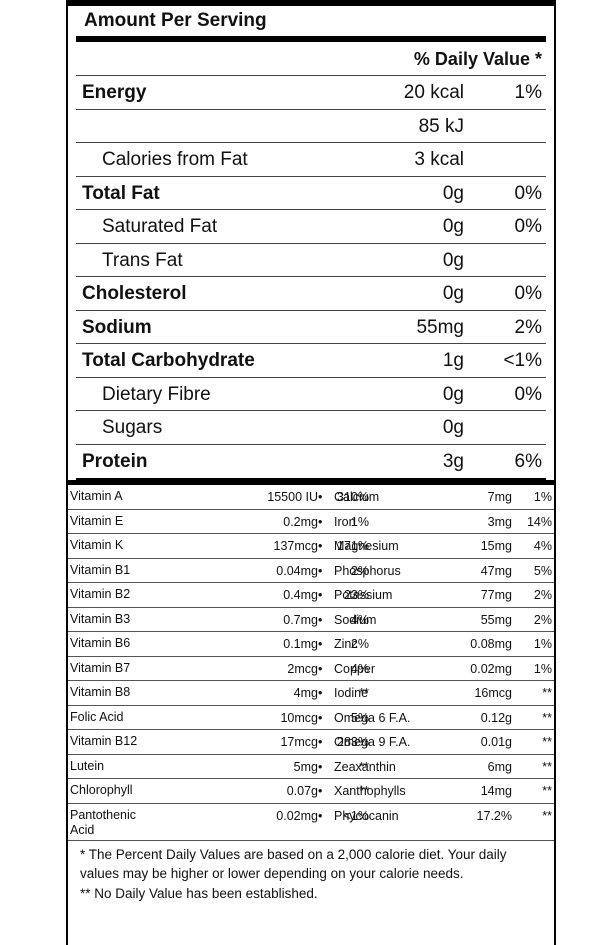 The height and width of the screenshot is (945, 591). What do you see at coordinates (496, 546) in the screenshot?
I see `mineral-amount: 15mg` at bounding box center [496, 546].